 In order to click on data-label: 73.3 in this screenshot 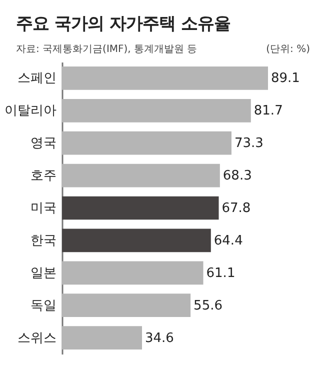, I will do `click(249, 144)`.